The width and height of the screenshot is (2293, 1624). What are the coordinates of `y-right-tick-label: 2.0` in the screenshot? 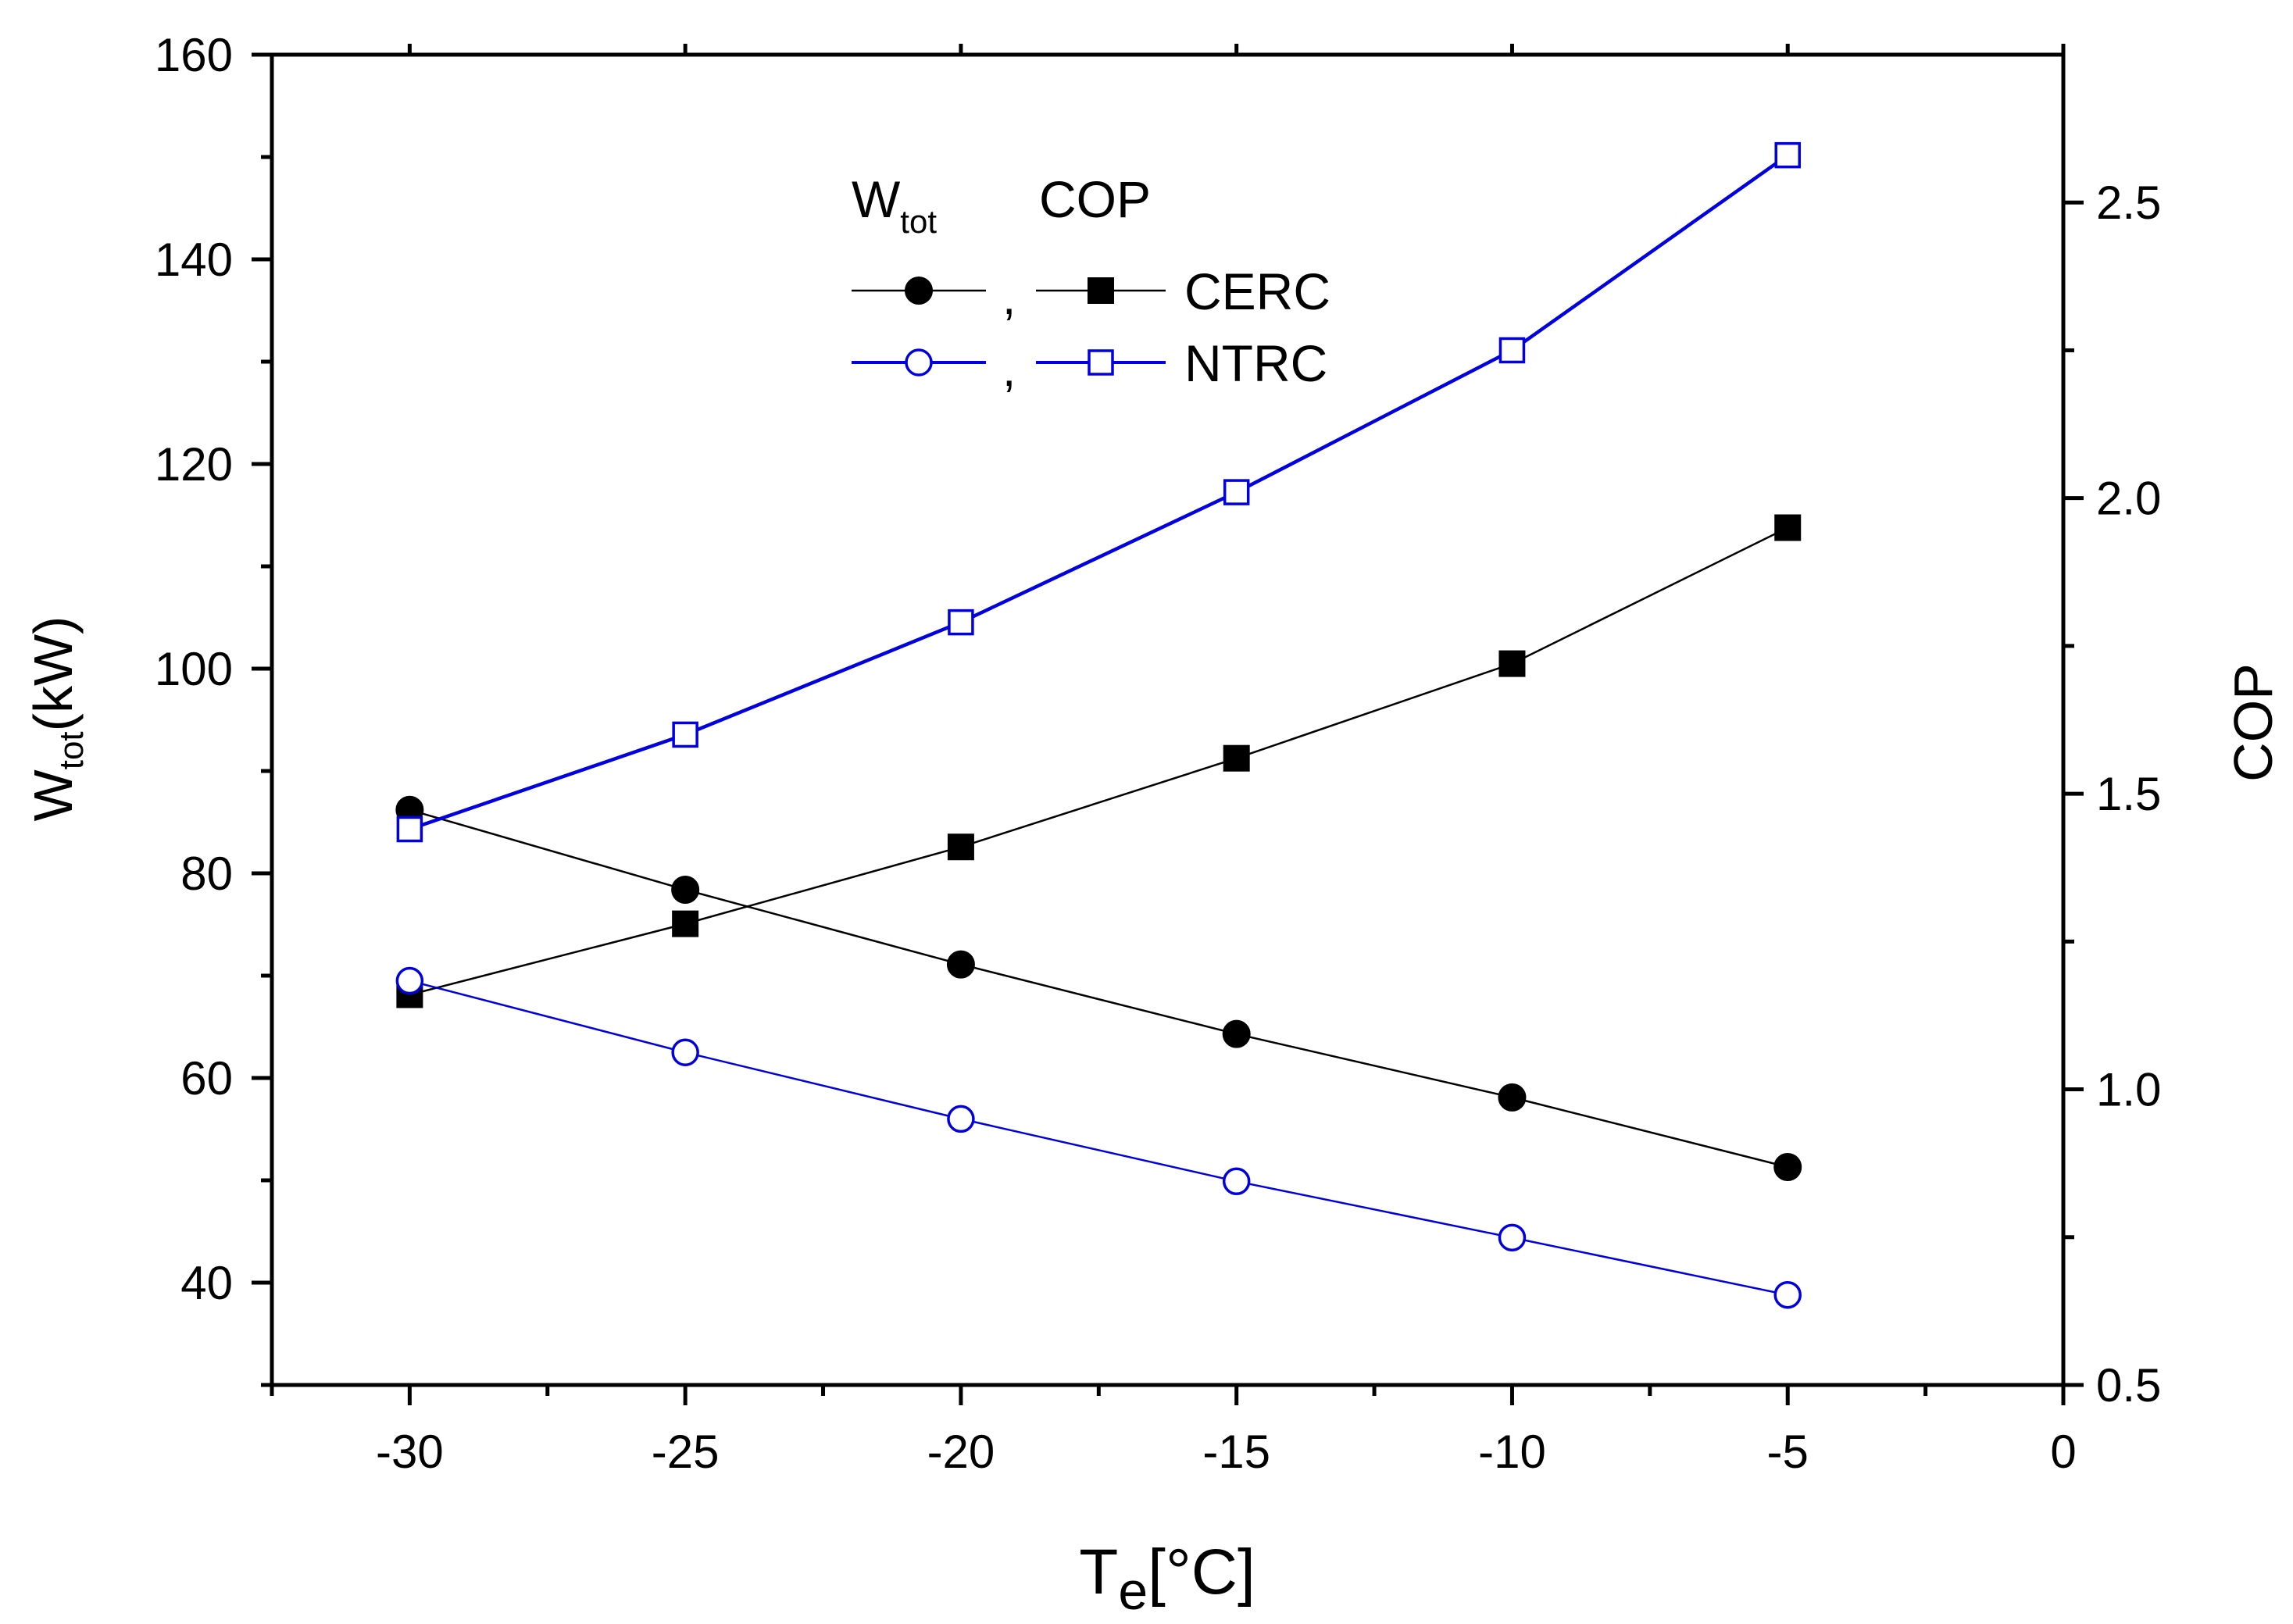 It's located at (2128, 499).